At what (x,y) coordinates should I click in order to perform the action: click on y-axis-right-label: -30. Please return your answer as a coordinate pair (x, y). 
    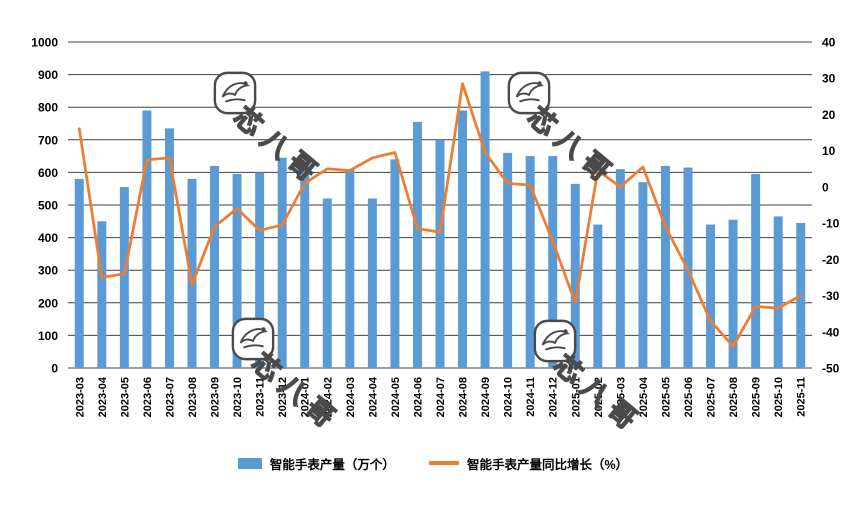
    Looking at the image, I should click on (831, 296).